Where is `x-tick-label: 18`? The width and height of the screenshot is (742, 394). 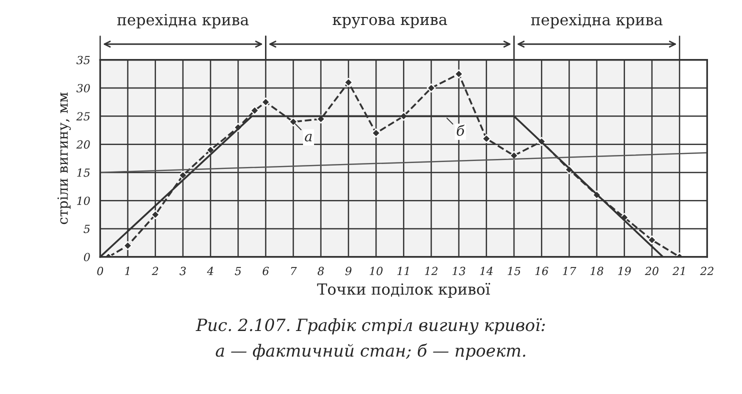
x-tick-label: 18 is located at coordinates (597, 271).